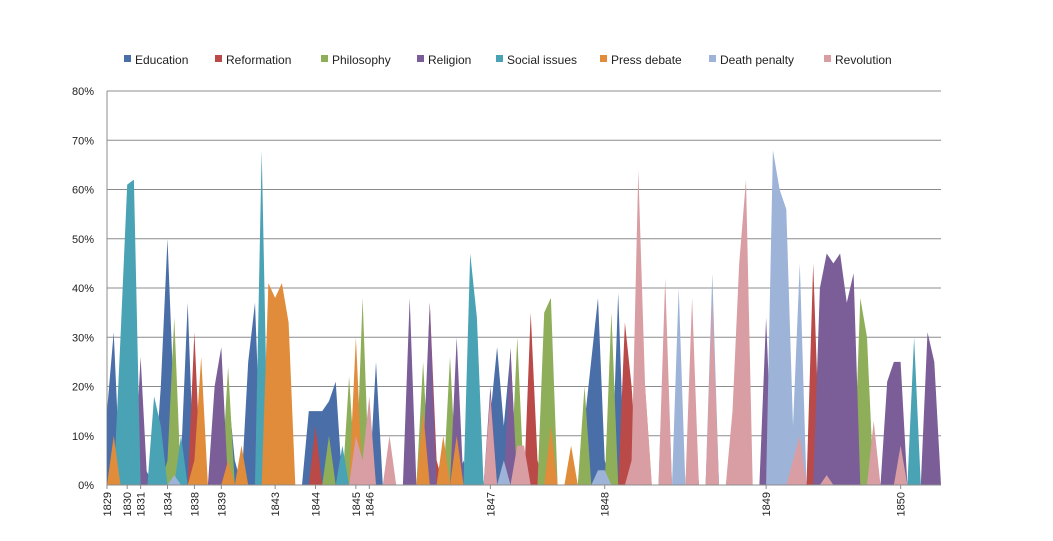  I want to click on legend-label-revolution: Revolution, so click(863, 60).